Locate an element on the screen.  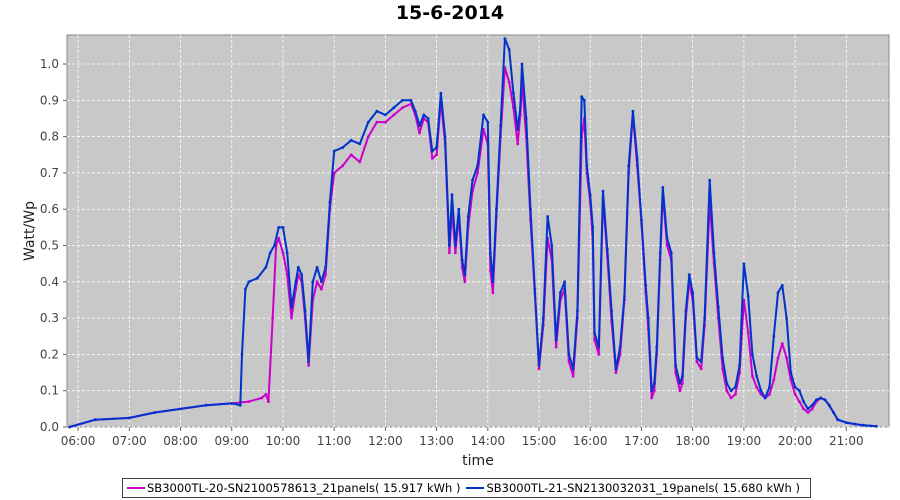
x-tick-label: 11:00 is located at coordinates (334, 441).